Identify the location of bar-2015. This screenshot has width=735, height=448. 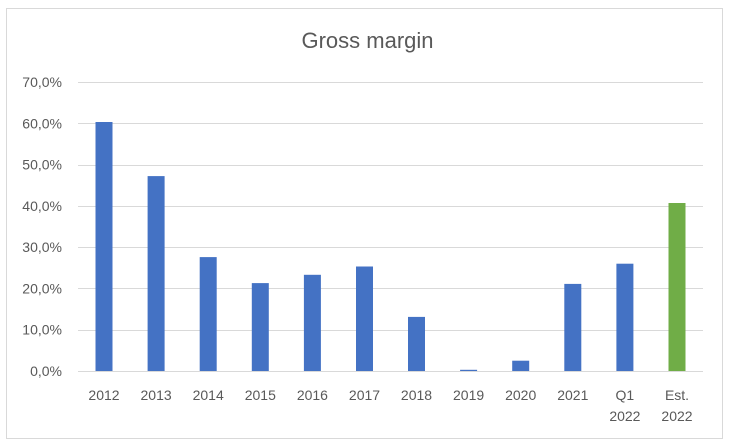
(260, 327).